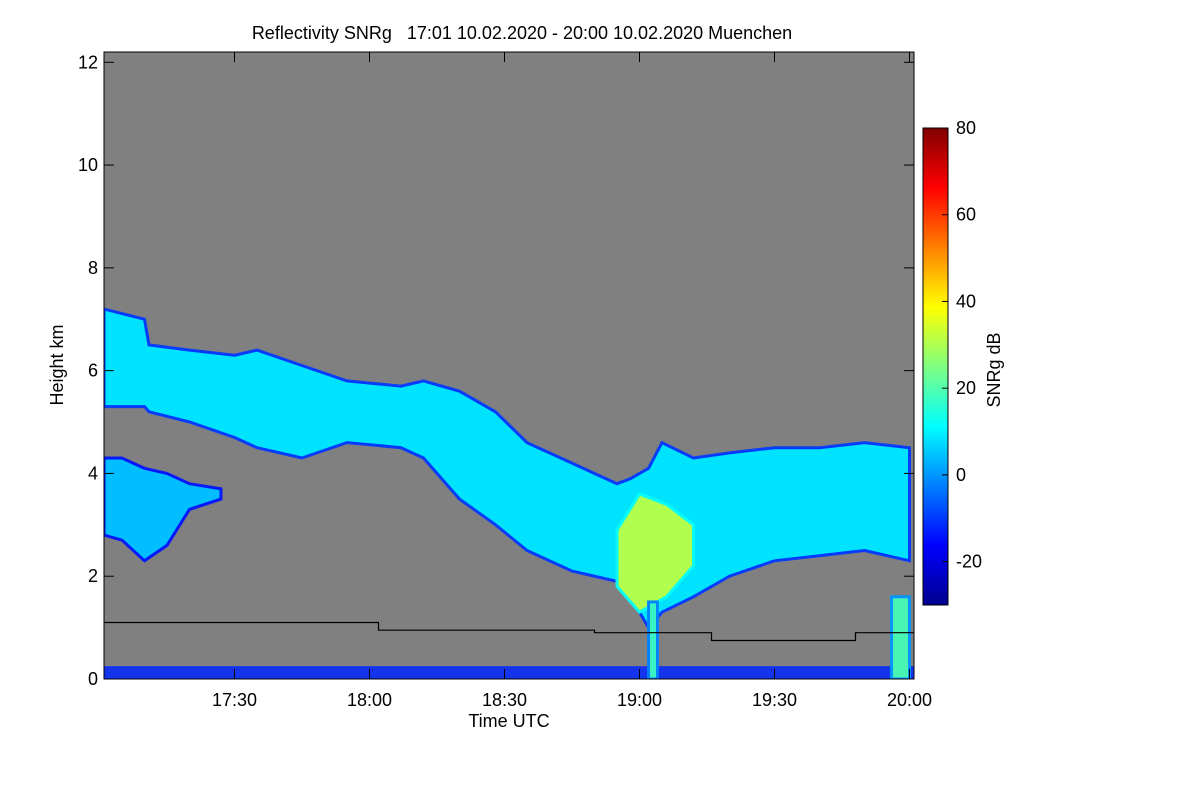 This screenshot has height=800, width=1200. I want to click on lower-cloud-patch, so click(163, 509).